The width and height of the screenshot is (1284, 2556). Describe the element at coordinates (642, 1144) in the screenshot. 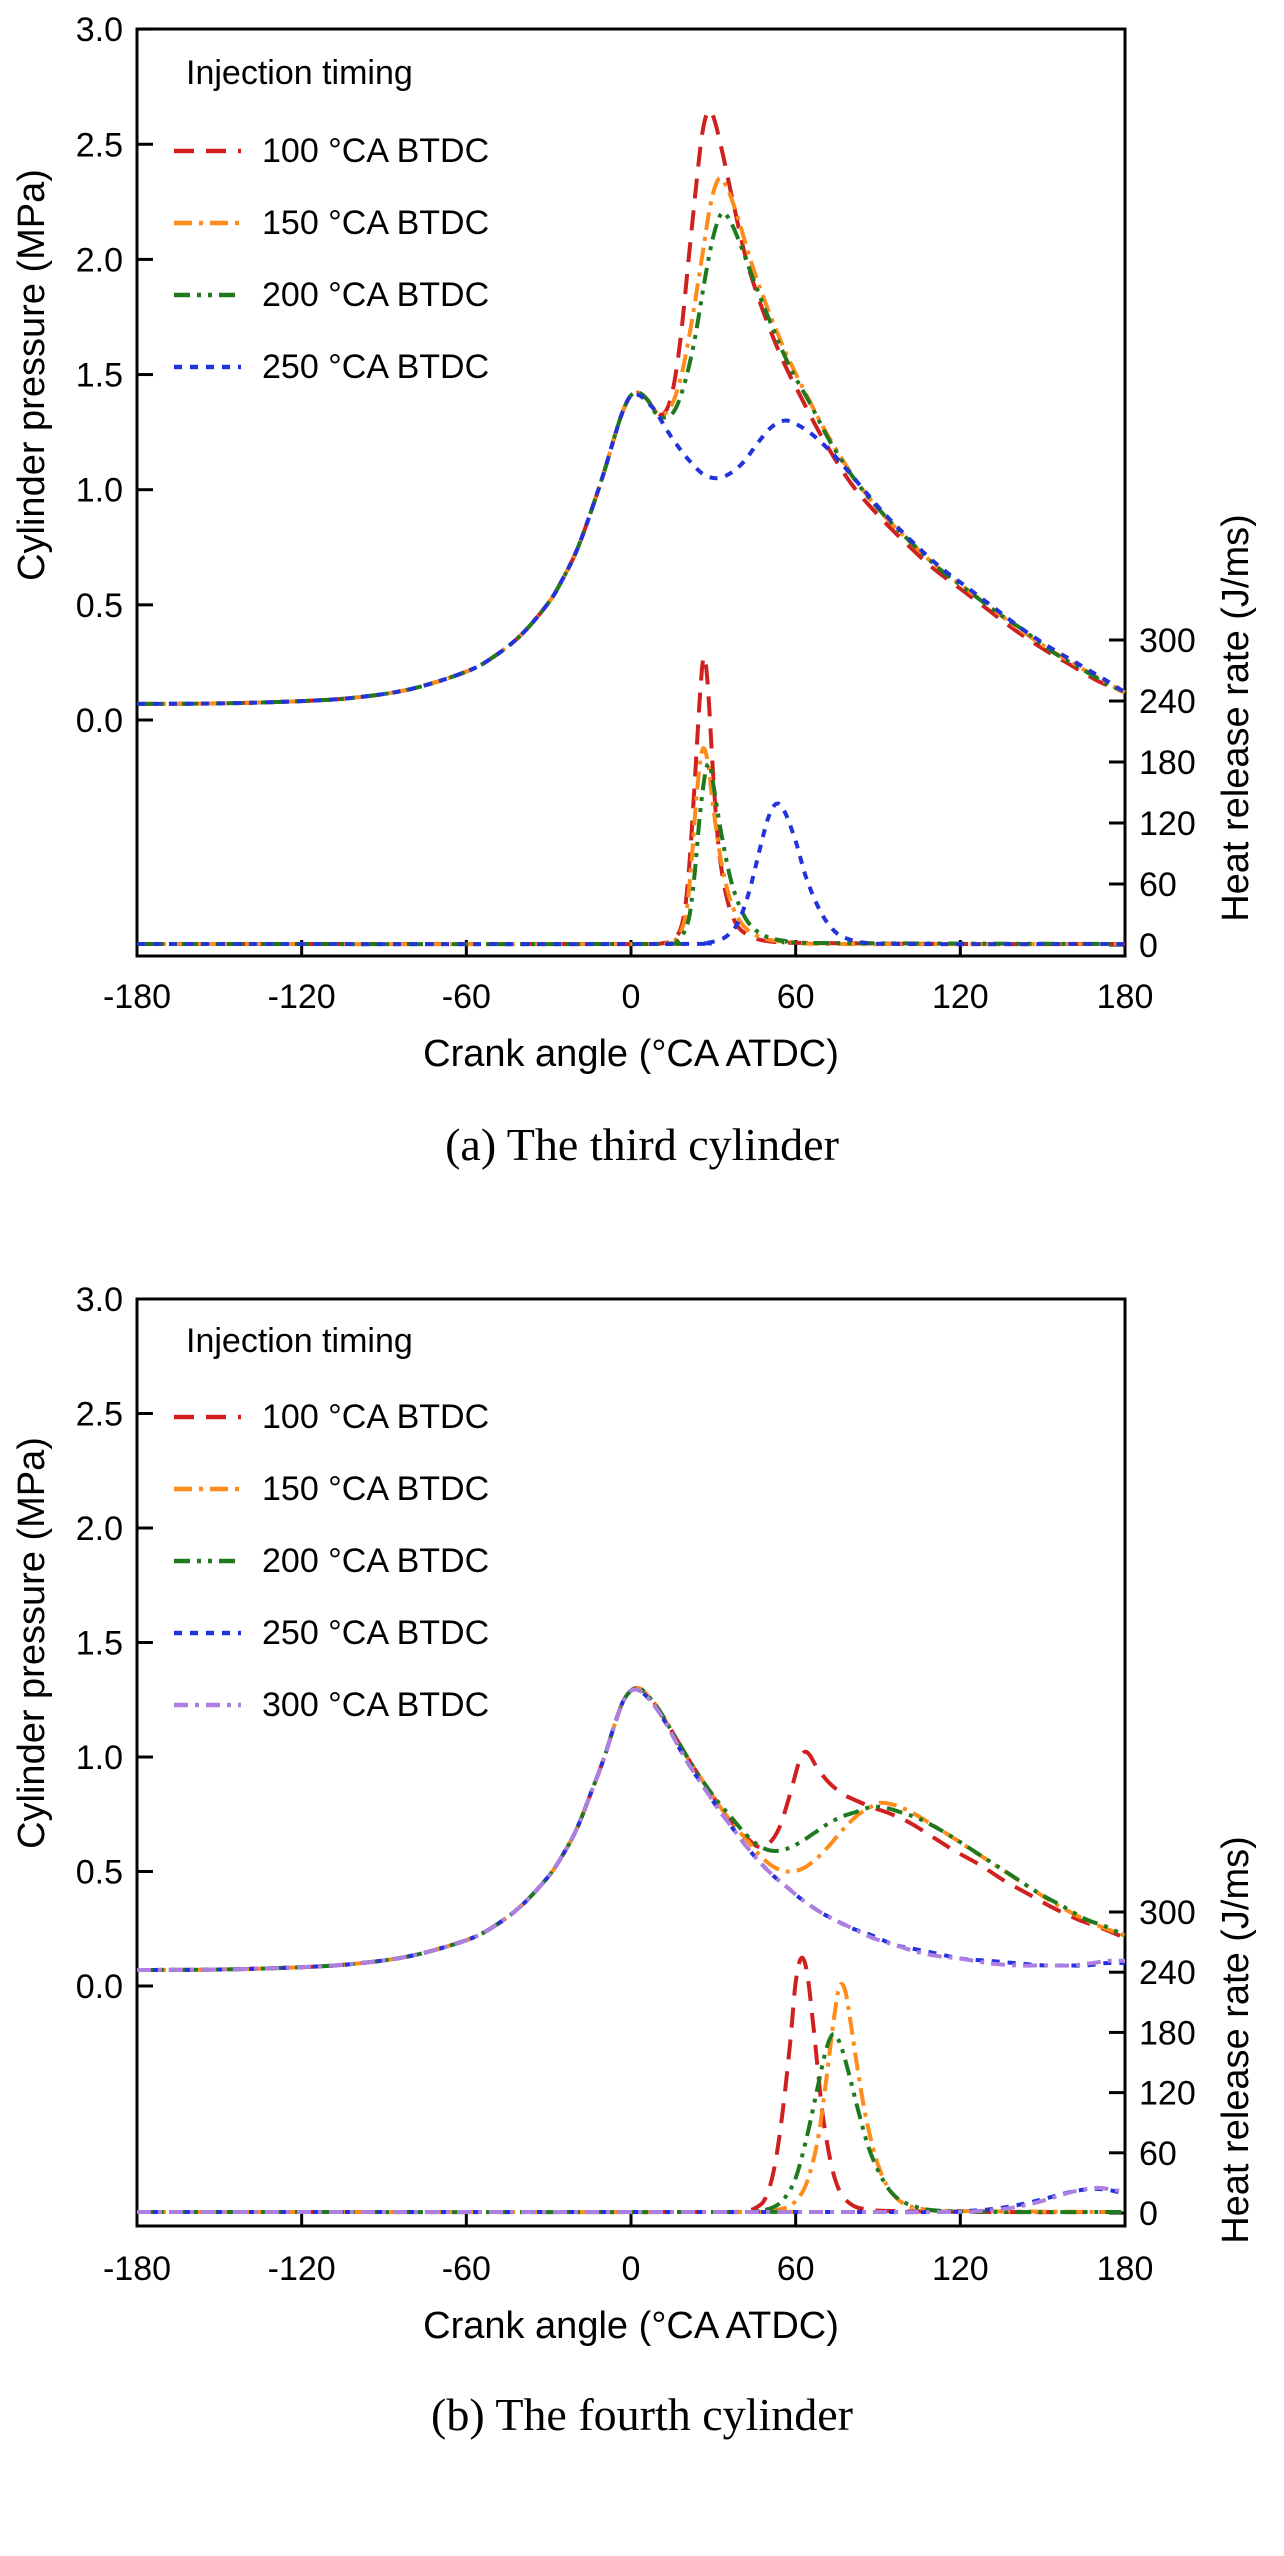

I see `caption-a: (a) The third cylinder` at that location.